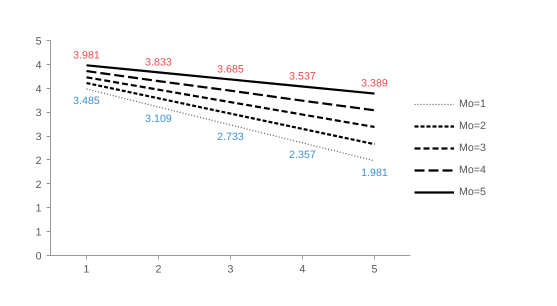 The image size is (557, 306). What do you see at coordinates (159, 270) in the screenshot?
I see `x-tick-label: 2` at bounding box center [159, 270].